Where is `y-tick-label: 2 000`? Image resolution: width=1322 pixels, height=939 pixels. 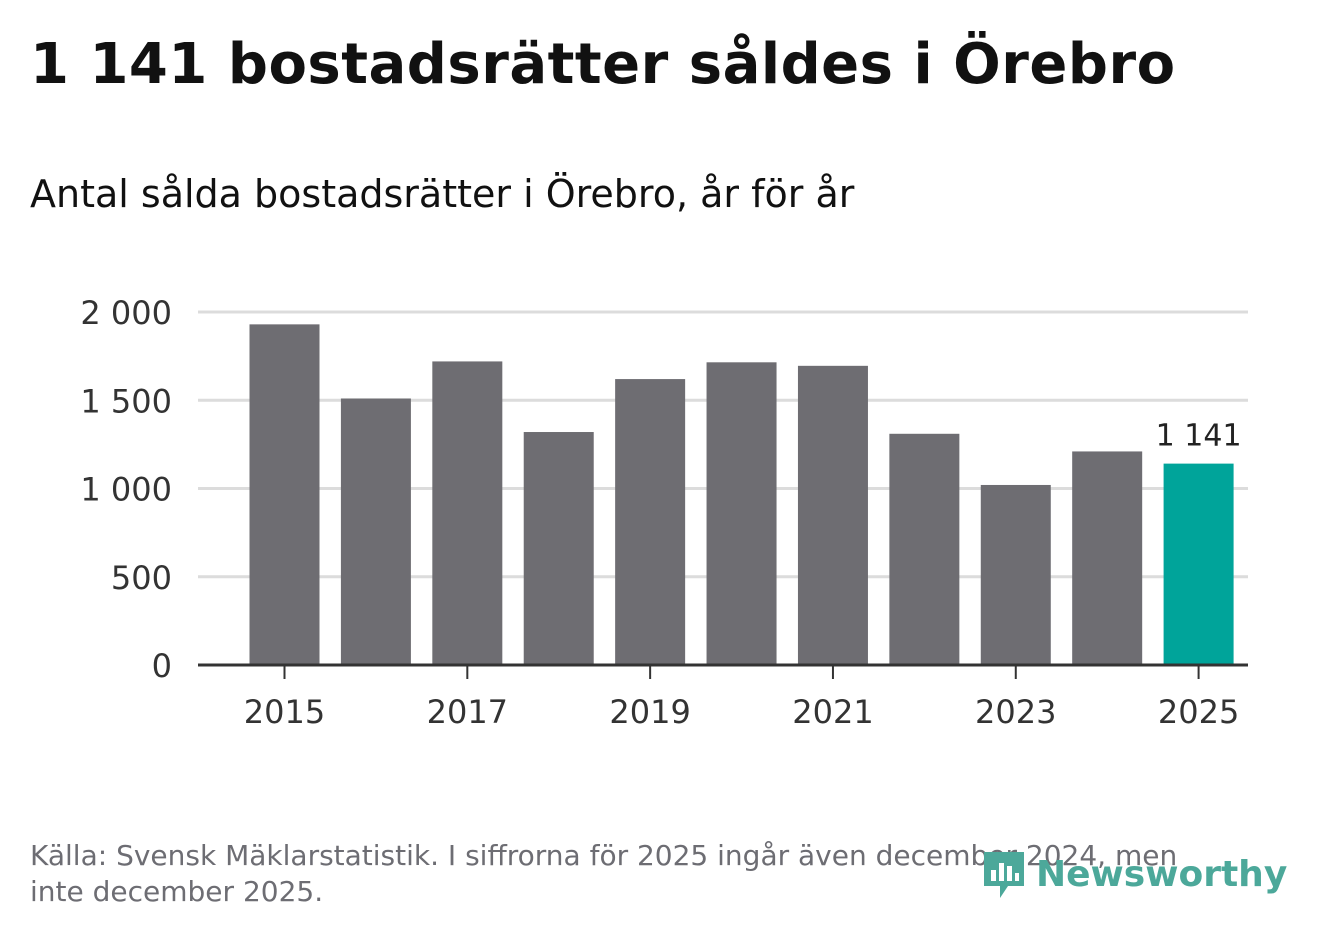 y-tick-label: 2 000 is located at coordinates (126, 313).